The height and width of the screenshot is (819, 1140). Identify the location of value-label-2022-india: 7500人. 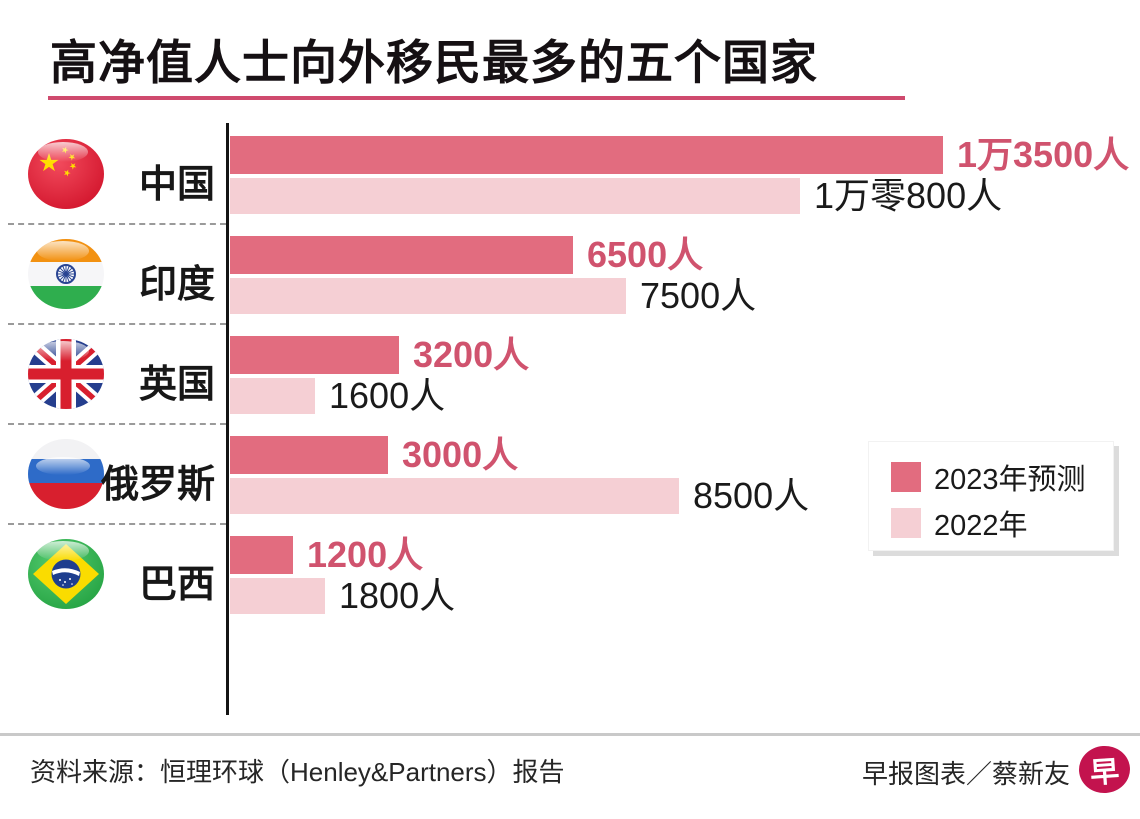
(698, 295).